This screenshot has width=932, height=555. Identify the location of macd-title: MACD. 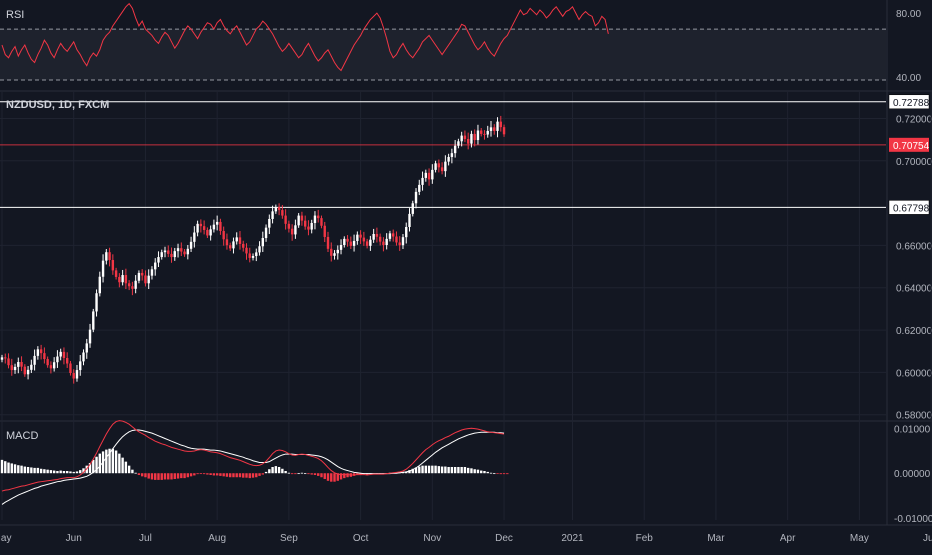
(22, 436).